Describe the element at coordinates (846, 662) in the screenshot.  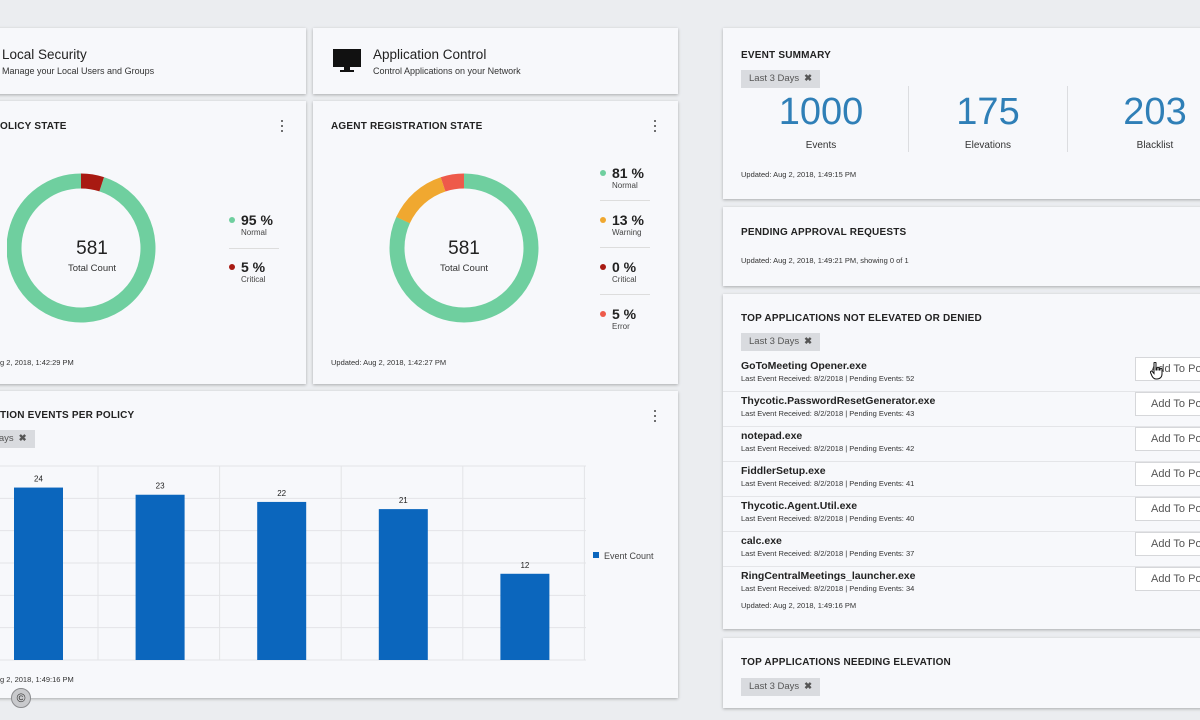
I see `top-needing-title: TOP APPLICATIONS NEEDING ELEVATION` at that location.